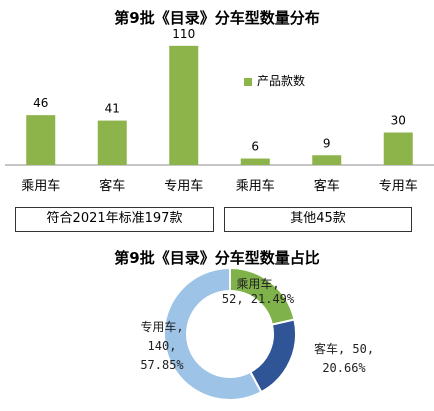 This screenshot has width=434, height=411. What do you see at coordinates (318, 219) in the screenshot?
I see `group-label-other: 其他45款` at bounding box center [318, 219].